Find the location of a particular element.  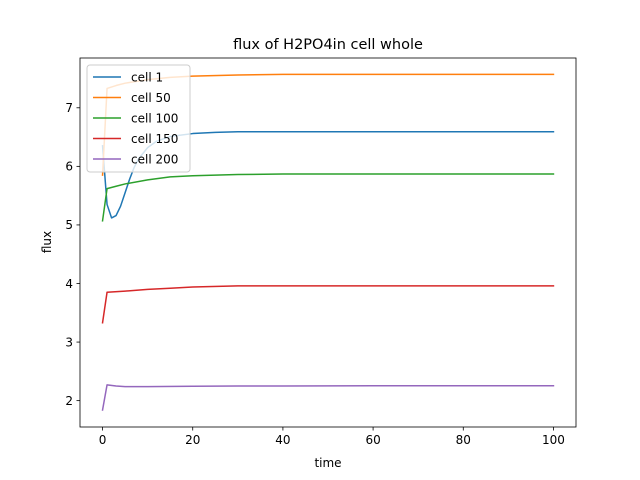

legend: cell 1 cell 50 cell 100 cell 150 cell 200 is located at coordinates (138, 118).